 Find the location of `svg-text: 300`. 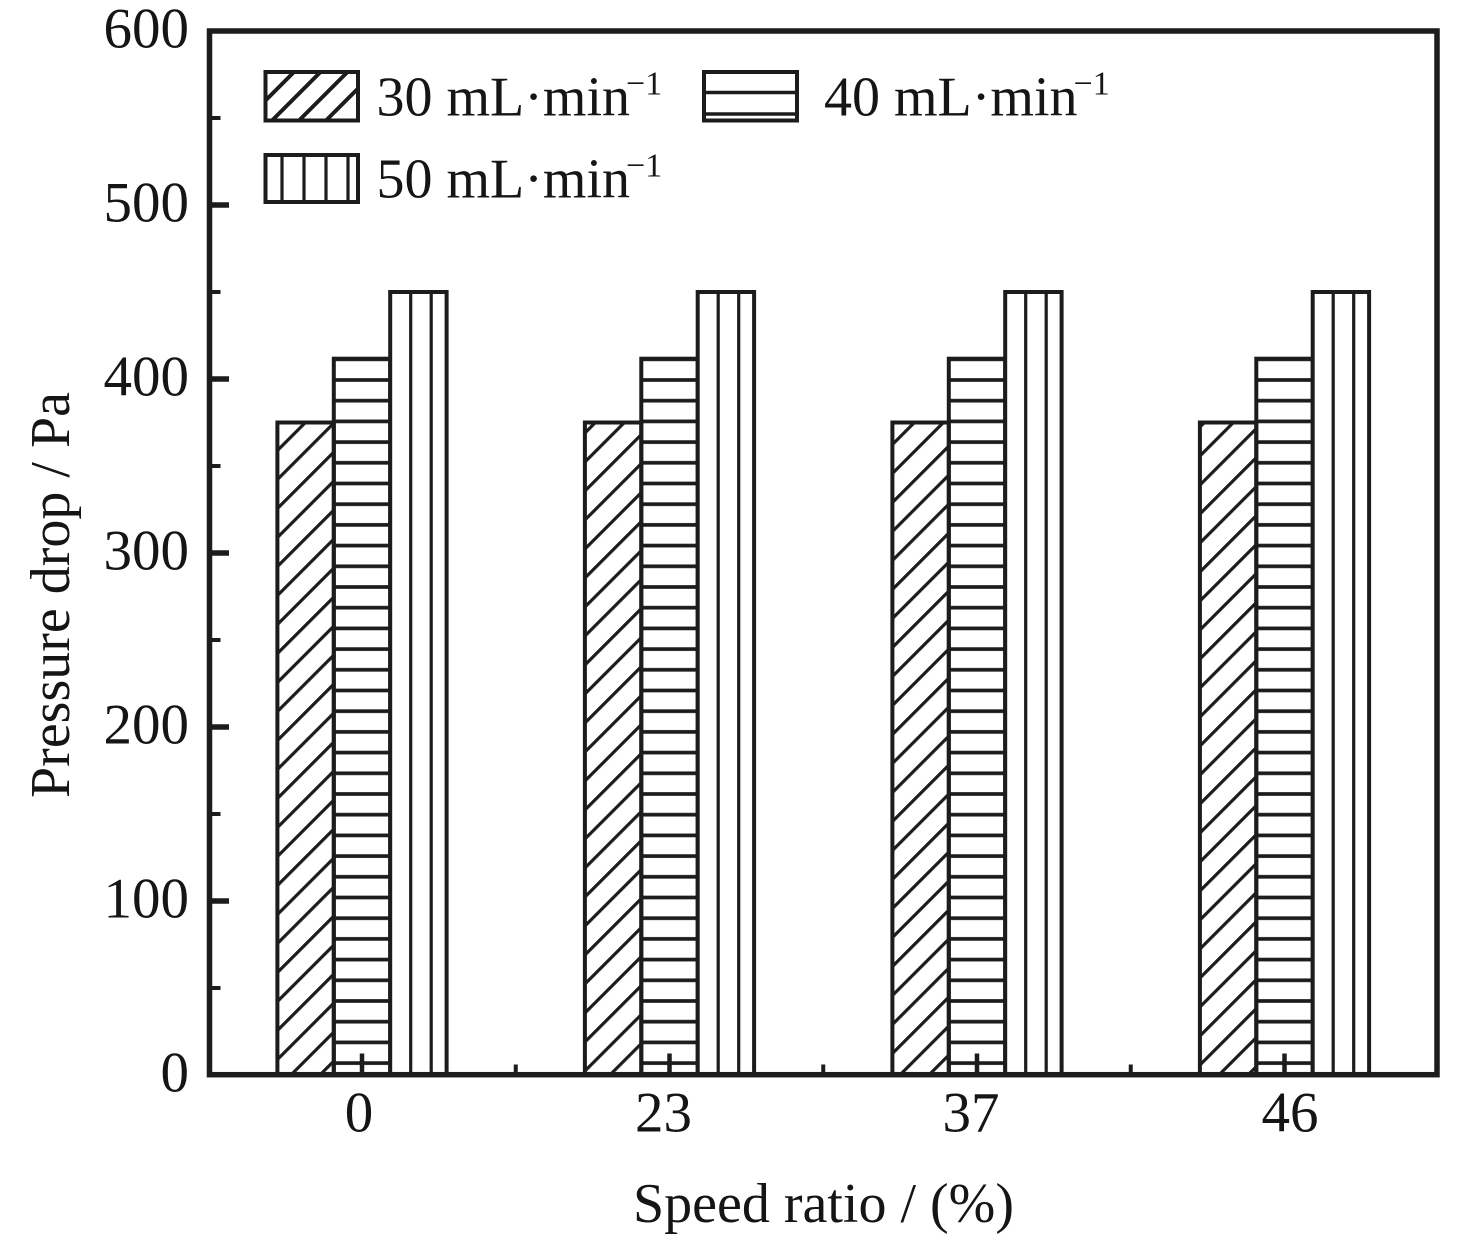

svg-text: 300 is located at coordinates (147, 551).